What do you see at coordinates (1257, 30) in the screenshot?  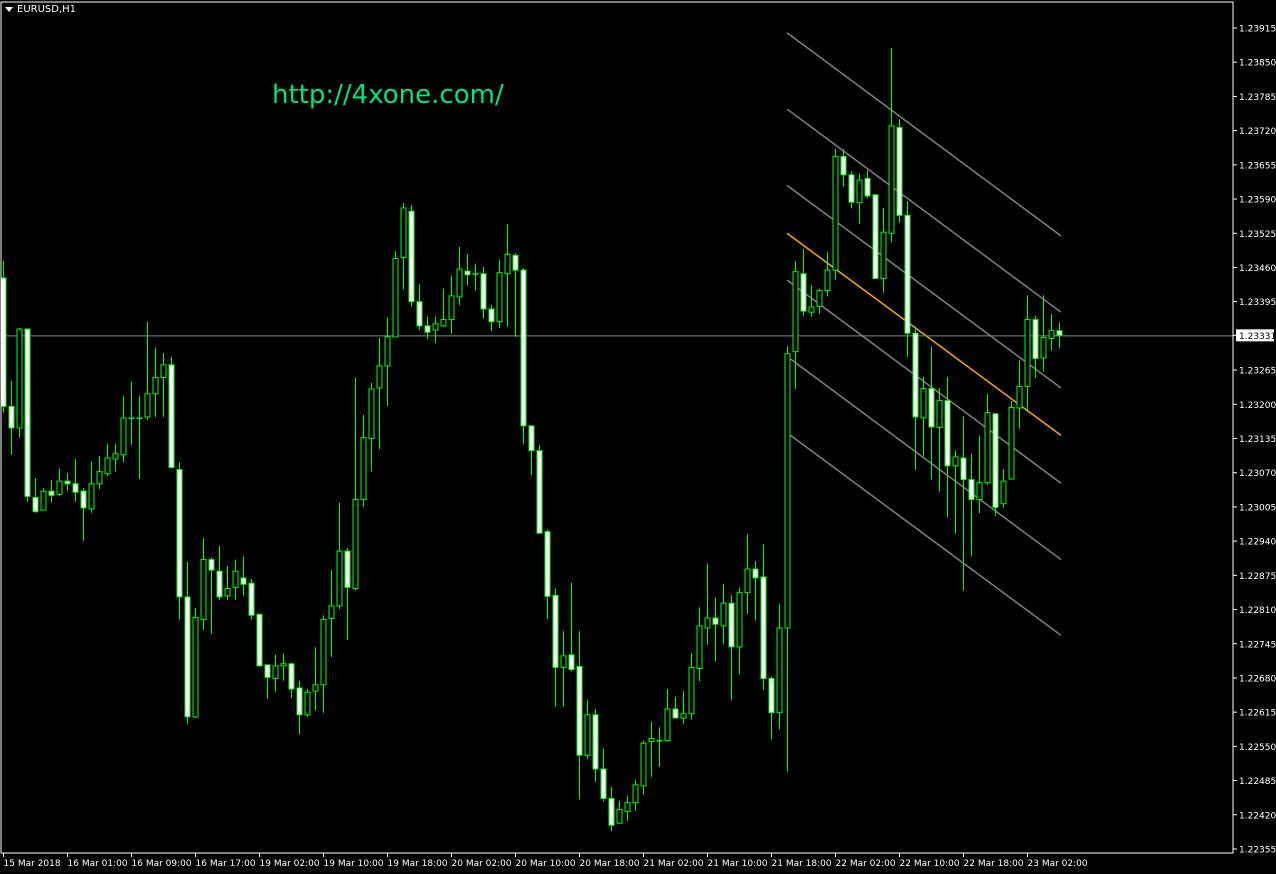 I see `price-label: 1.23915` at bounding box center [1257, 30].